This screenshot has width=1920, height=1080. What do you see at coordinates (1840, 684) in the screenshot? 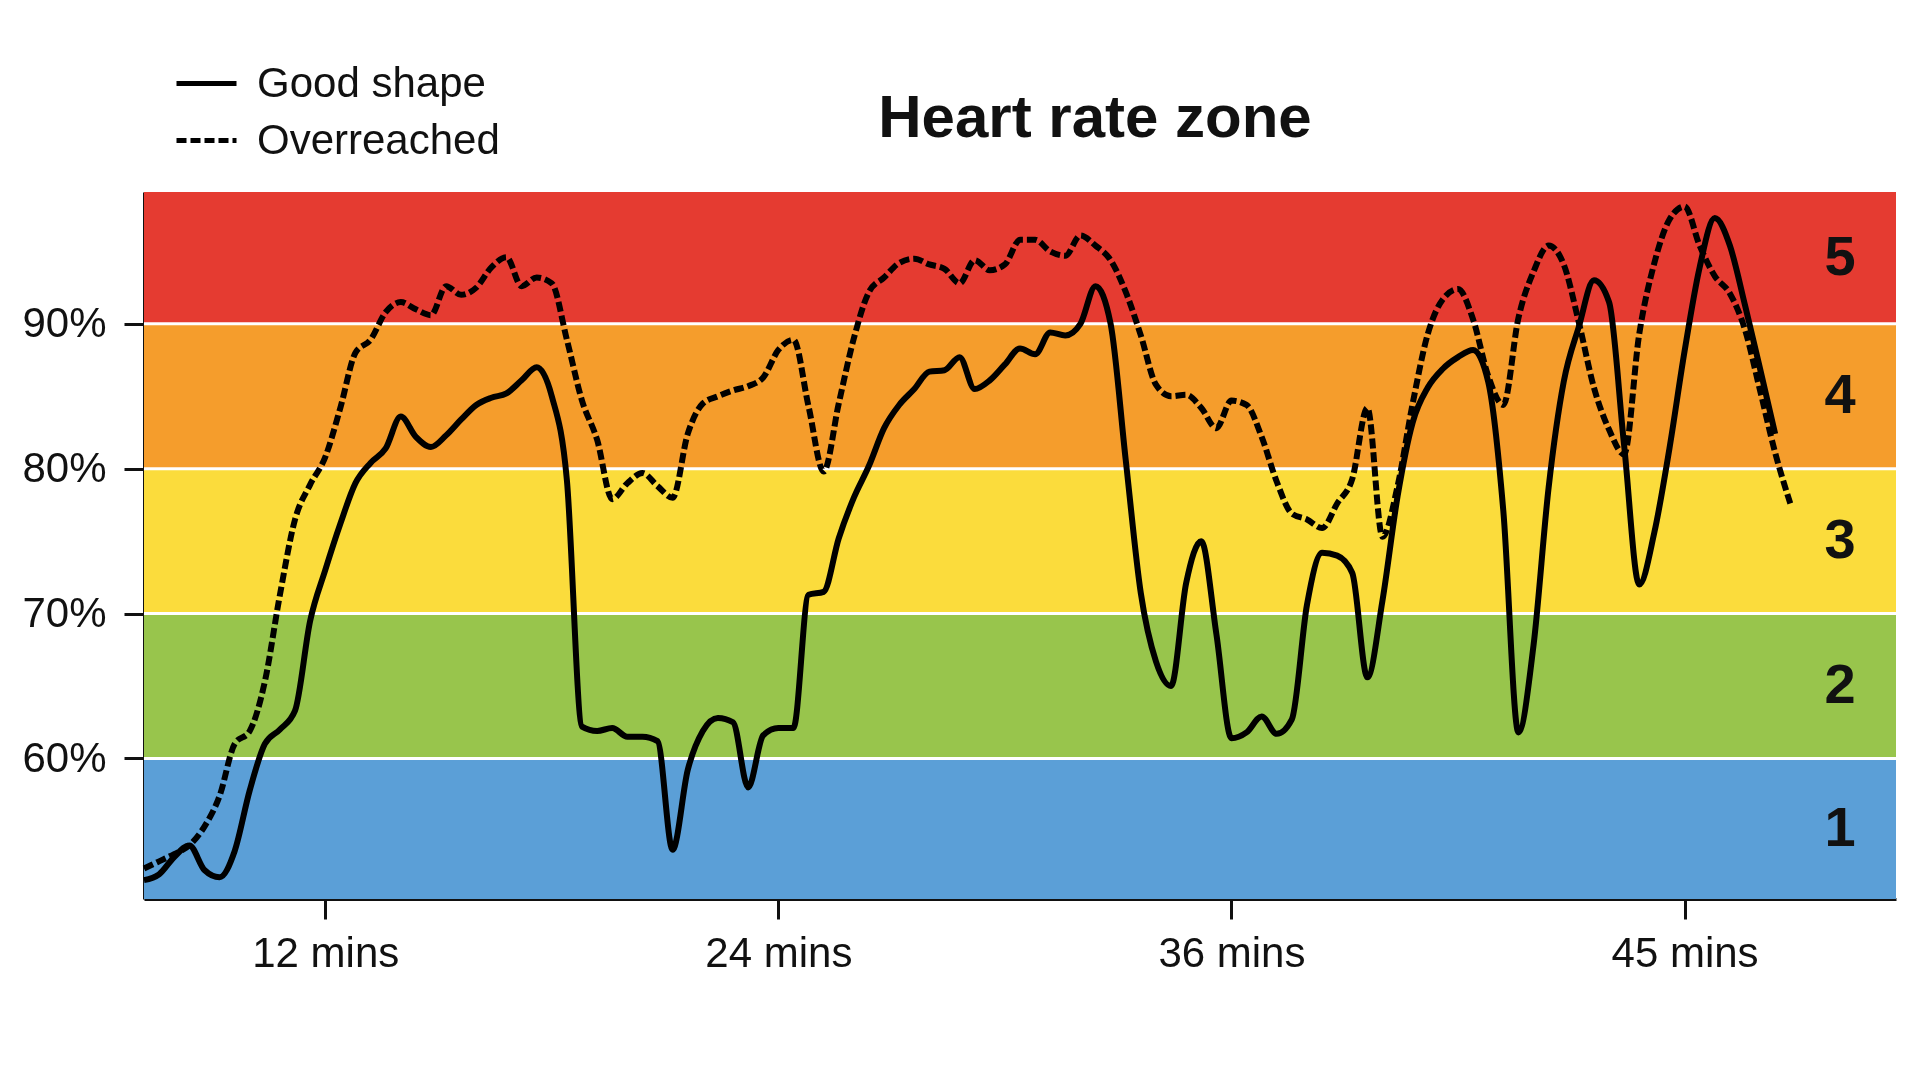
I see `band-label: 2` at bounding box center [1840, 684].